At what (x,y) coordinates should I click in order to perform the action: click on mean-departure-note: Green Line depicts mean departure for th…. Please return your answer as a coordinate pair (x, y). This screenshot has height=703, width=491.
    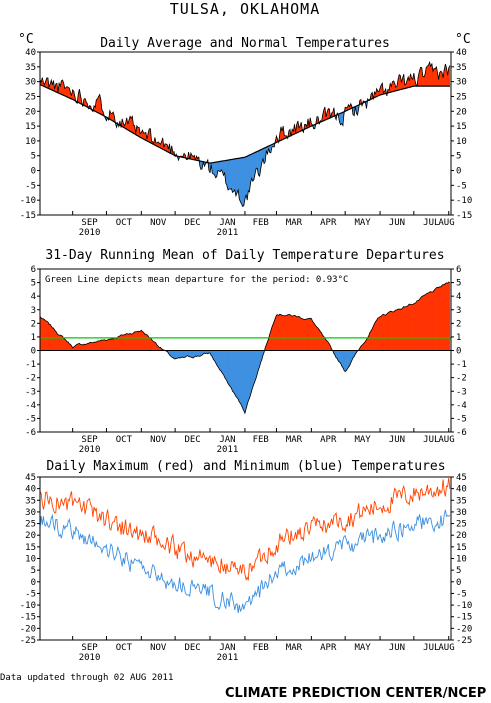
    Looking at the image, I should click on (196, 280).